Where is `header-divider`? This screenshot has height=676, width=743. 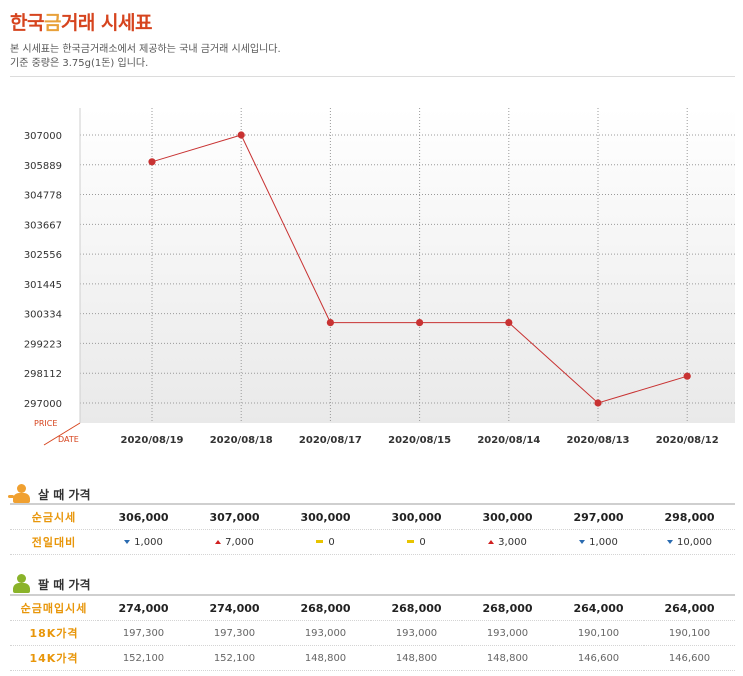 header-divider is located at coordinates (372, 76).